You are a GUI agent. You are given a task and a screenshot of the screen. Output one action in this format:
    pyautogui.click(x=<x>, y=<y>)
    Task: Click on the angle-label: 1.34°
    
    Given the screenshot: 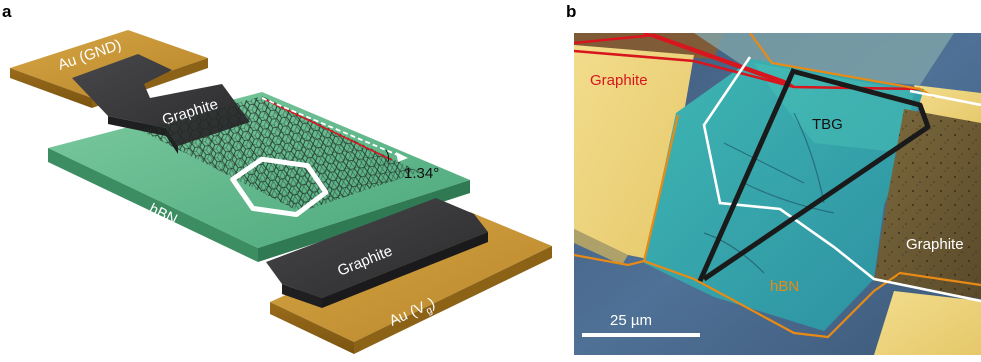 What is the action you would take?
    pyautogui.click(x=421, y=173)
    